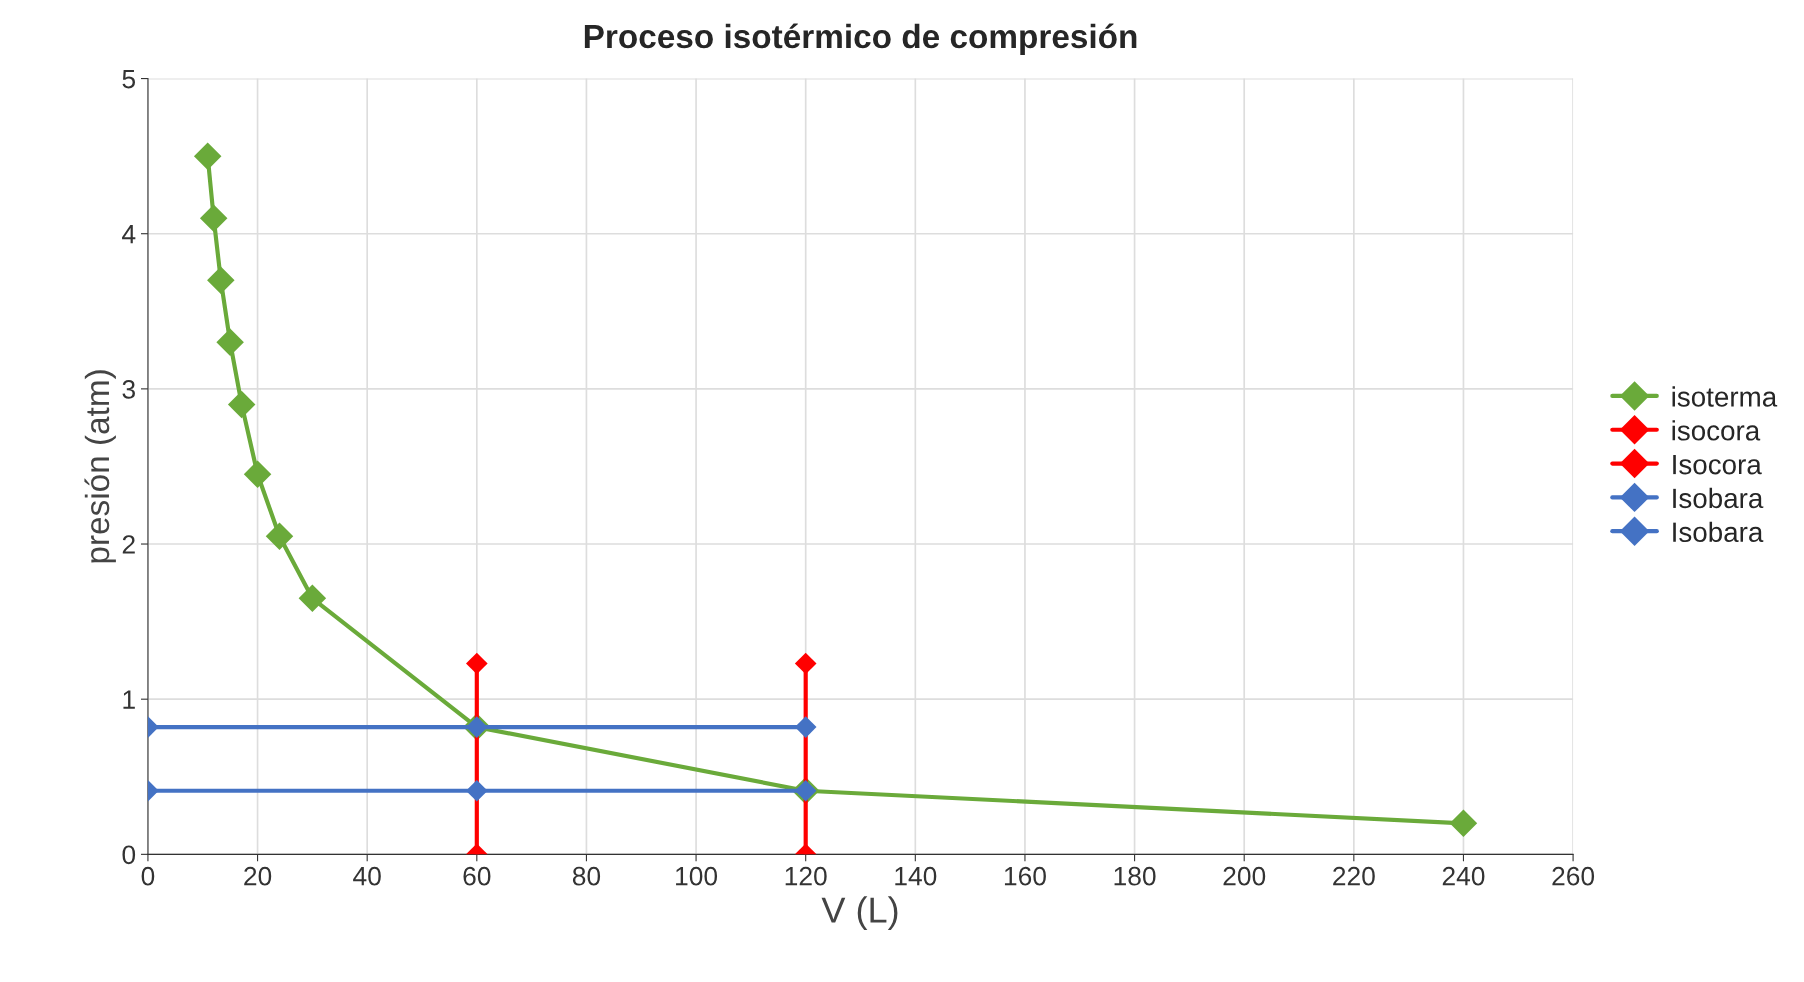  I want to click on x-tick-label: 140, so click(916, 876).